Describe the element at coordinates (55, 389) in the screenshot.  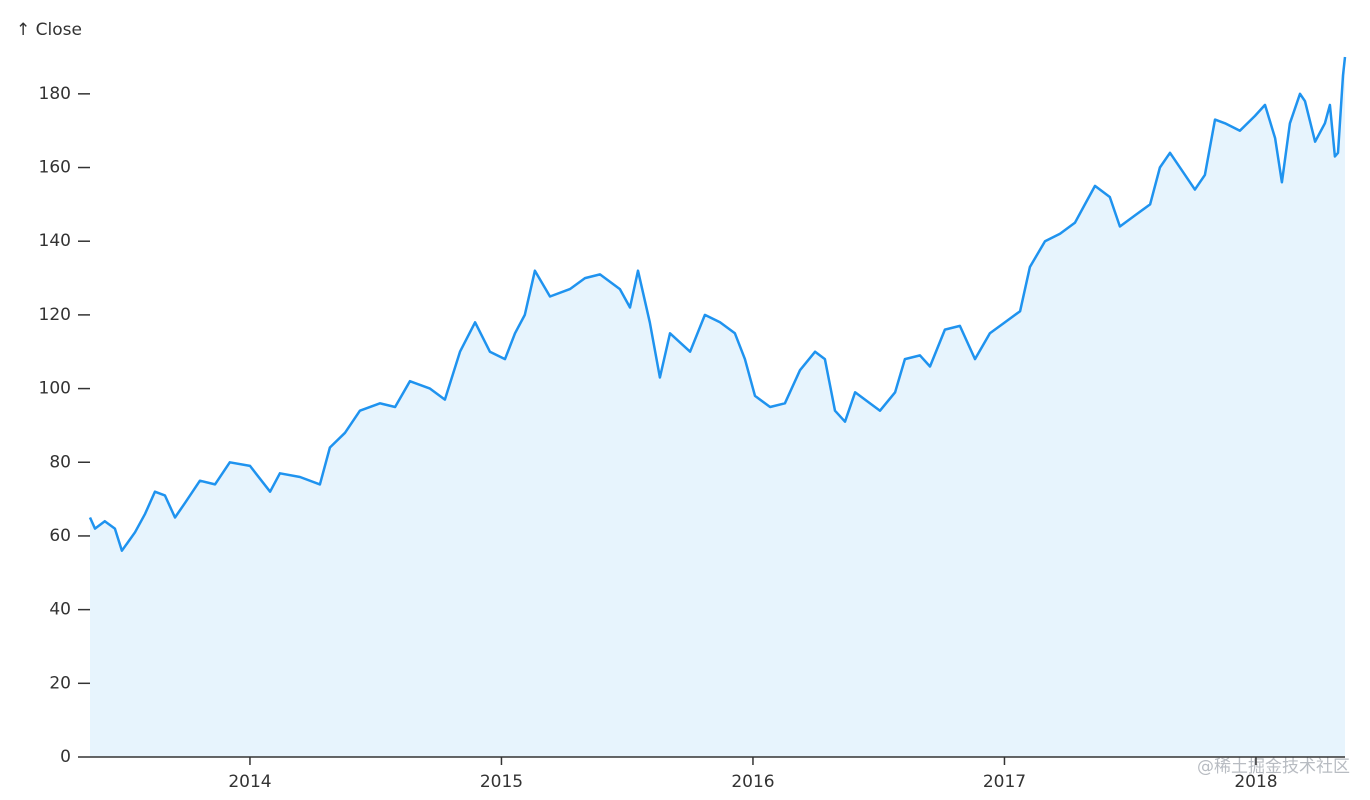
I see `y-tick-label: 100` at that location.